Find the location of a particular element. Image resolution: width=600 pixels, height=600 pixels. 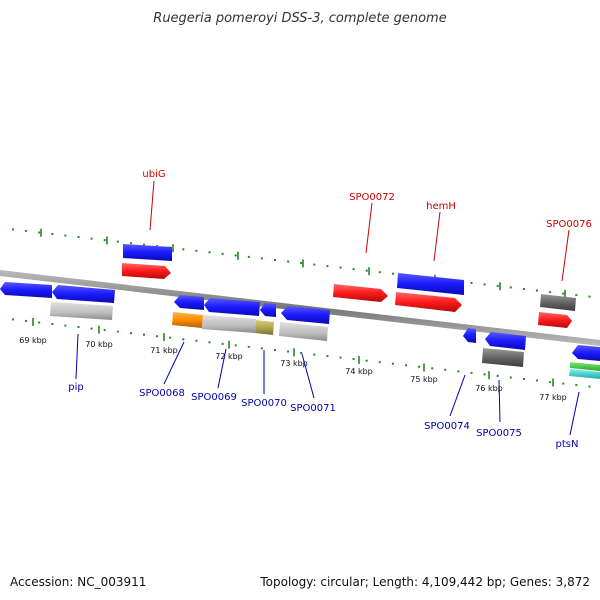

gene-spo0071 is located at coordinates (305, 315).